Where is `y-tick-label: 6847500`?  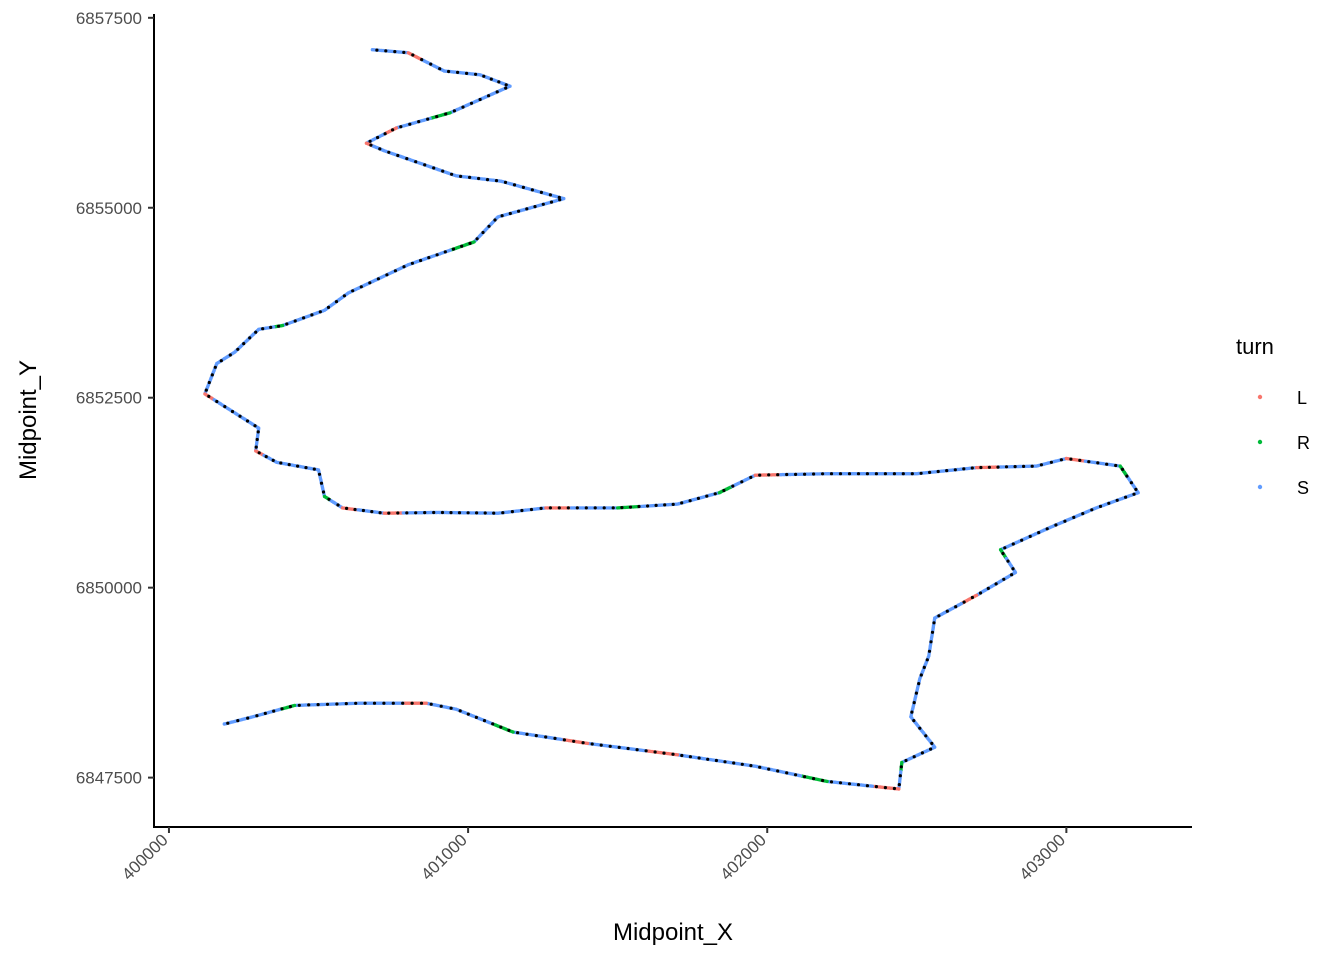
y-tick-label: 6847500 is located at coordinates (109, 778).